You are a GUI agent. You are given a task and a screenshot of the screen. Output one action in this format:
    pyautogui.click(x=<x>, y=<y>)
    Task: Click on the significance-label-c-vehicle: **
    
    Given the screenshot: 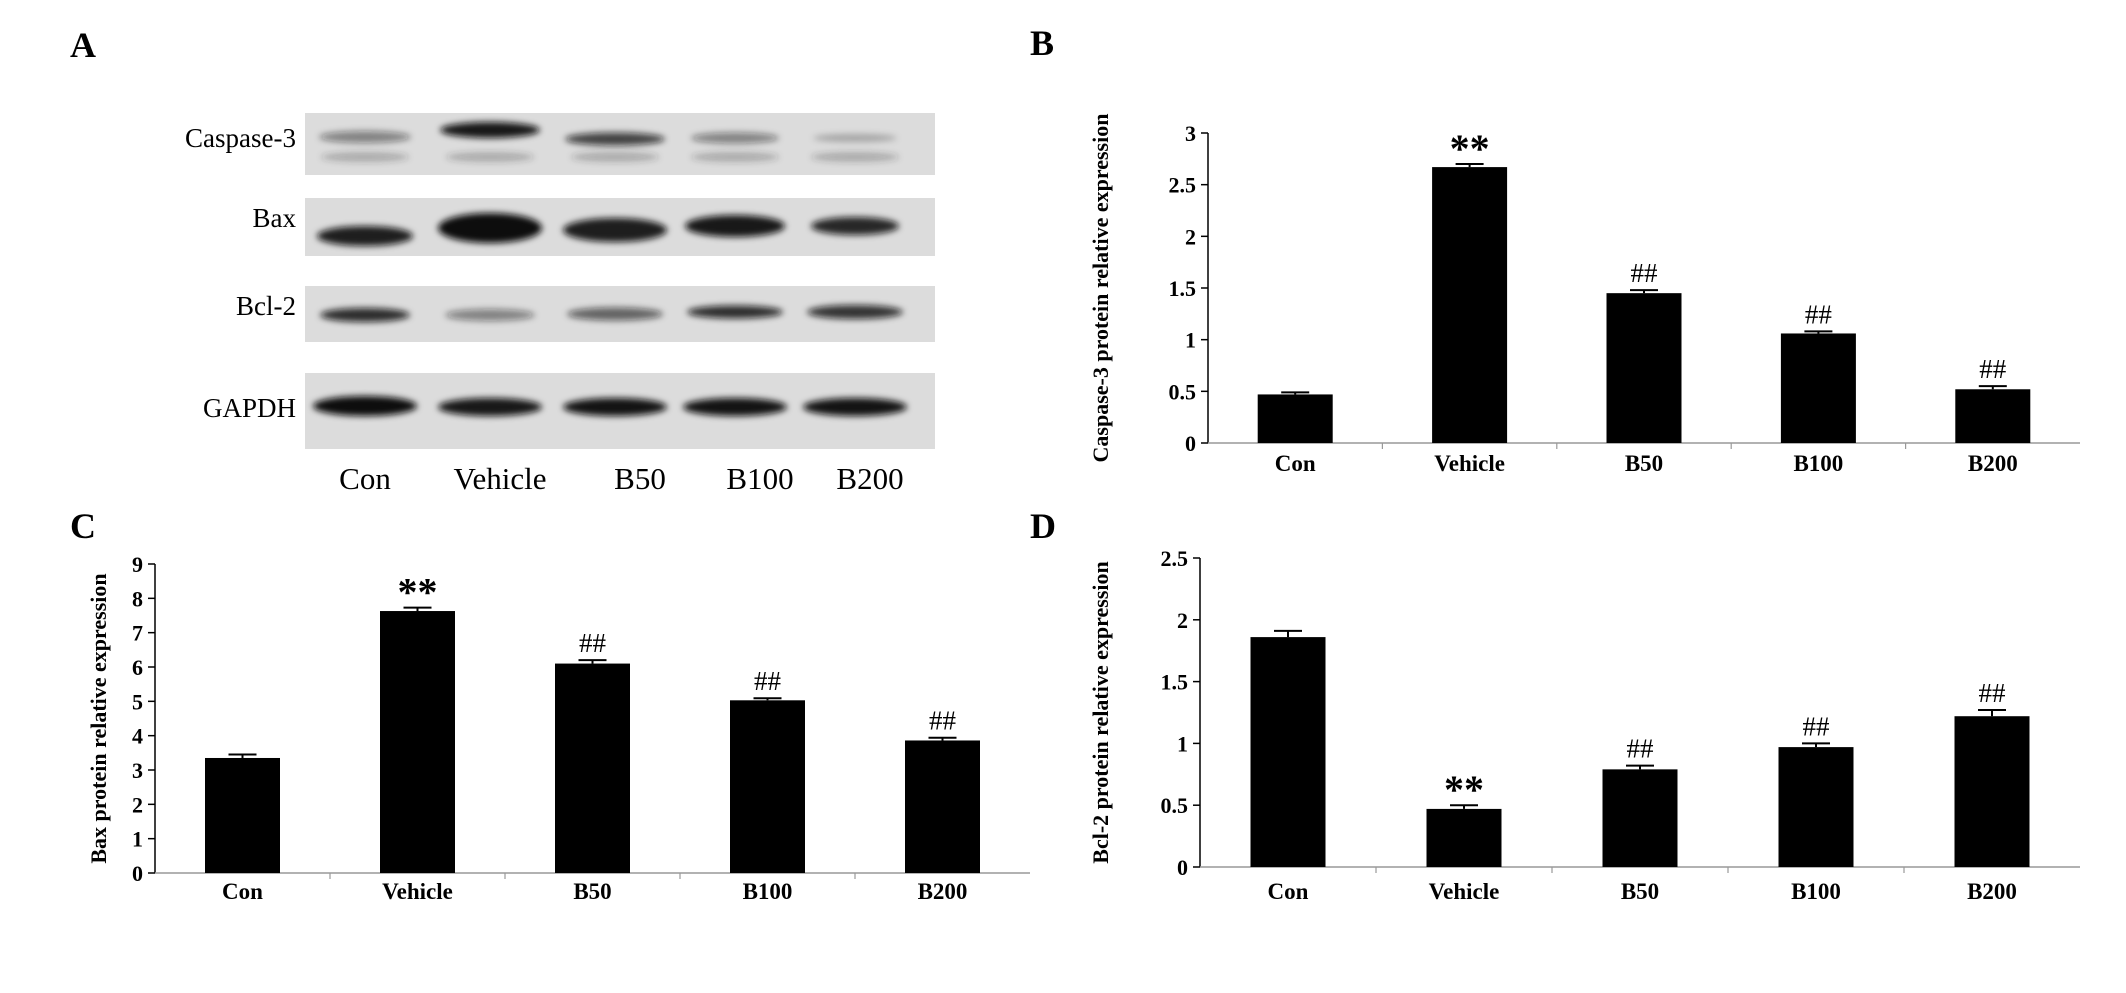 What is the action you would take?
    pyautogui.click(x=418, y=592)
    